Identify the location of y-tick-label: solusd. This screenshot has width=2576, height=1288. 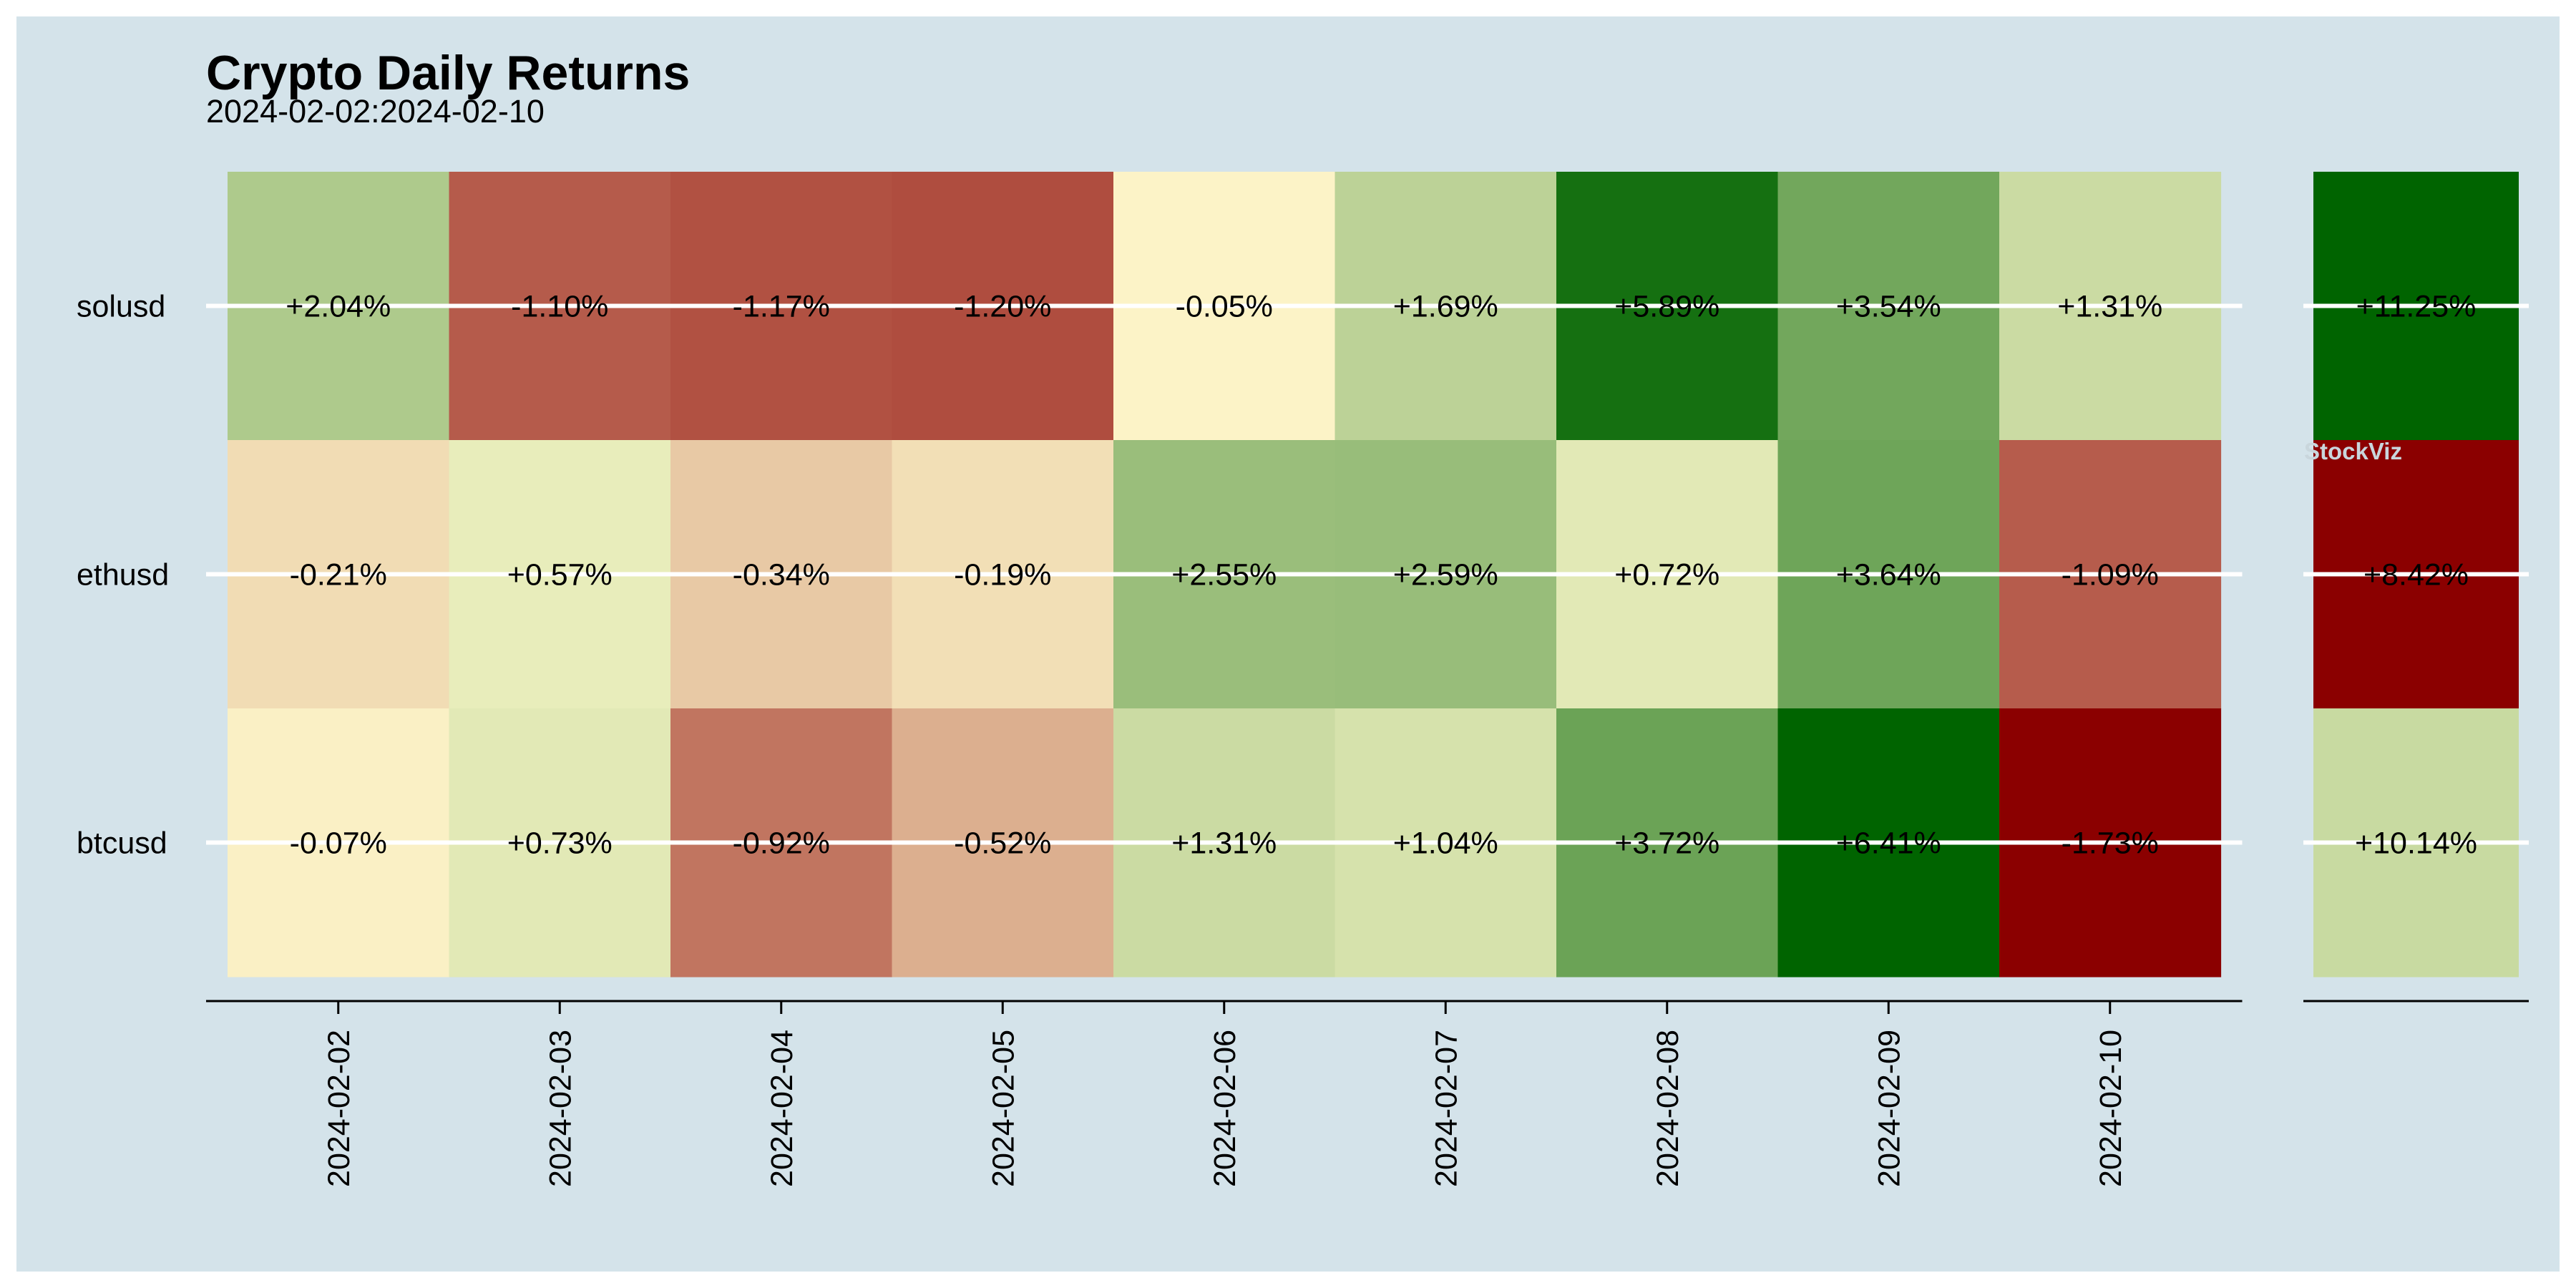
(121, 307).